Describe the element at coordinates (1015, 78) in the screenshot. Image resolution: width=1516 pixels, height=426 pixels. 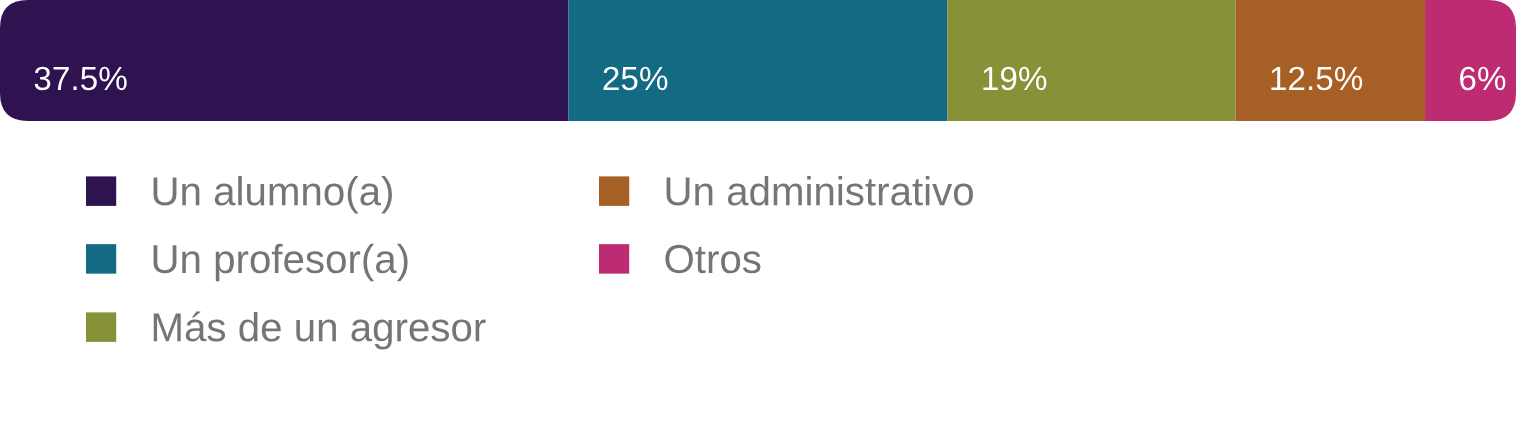
I see `data-label: 19%` at that location.